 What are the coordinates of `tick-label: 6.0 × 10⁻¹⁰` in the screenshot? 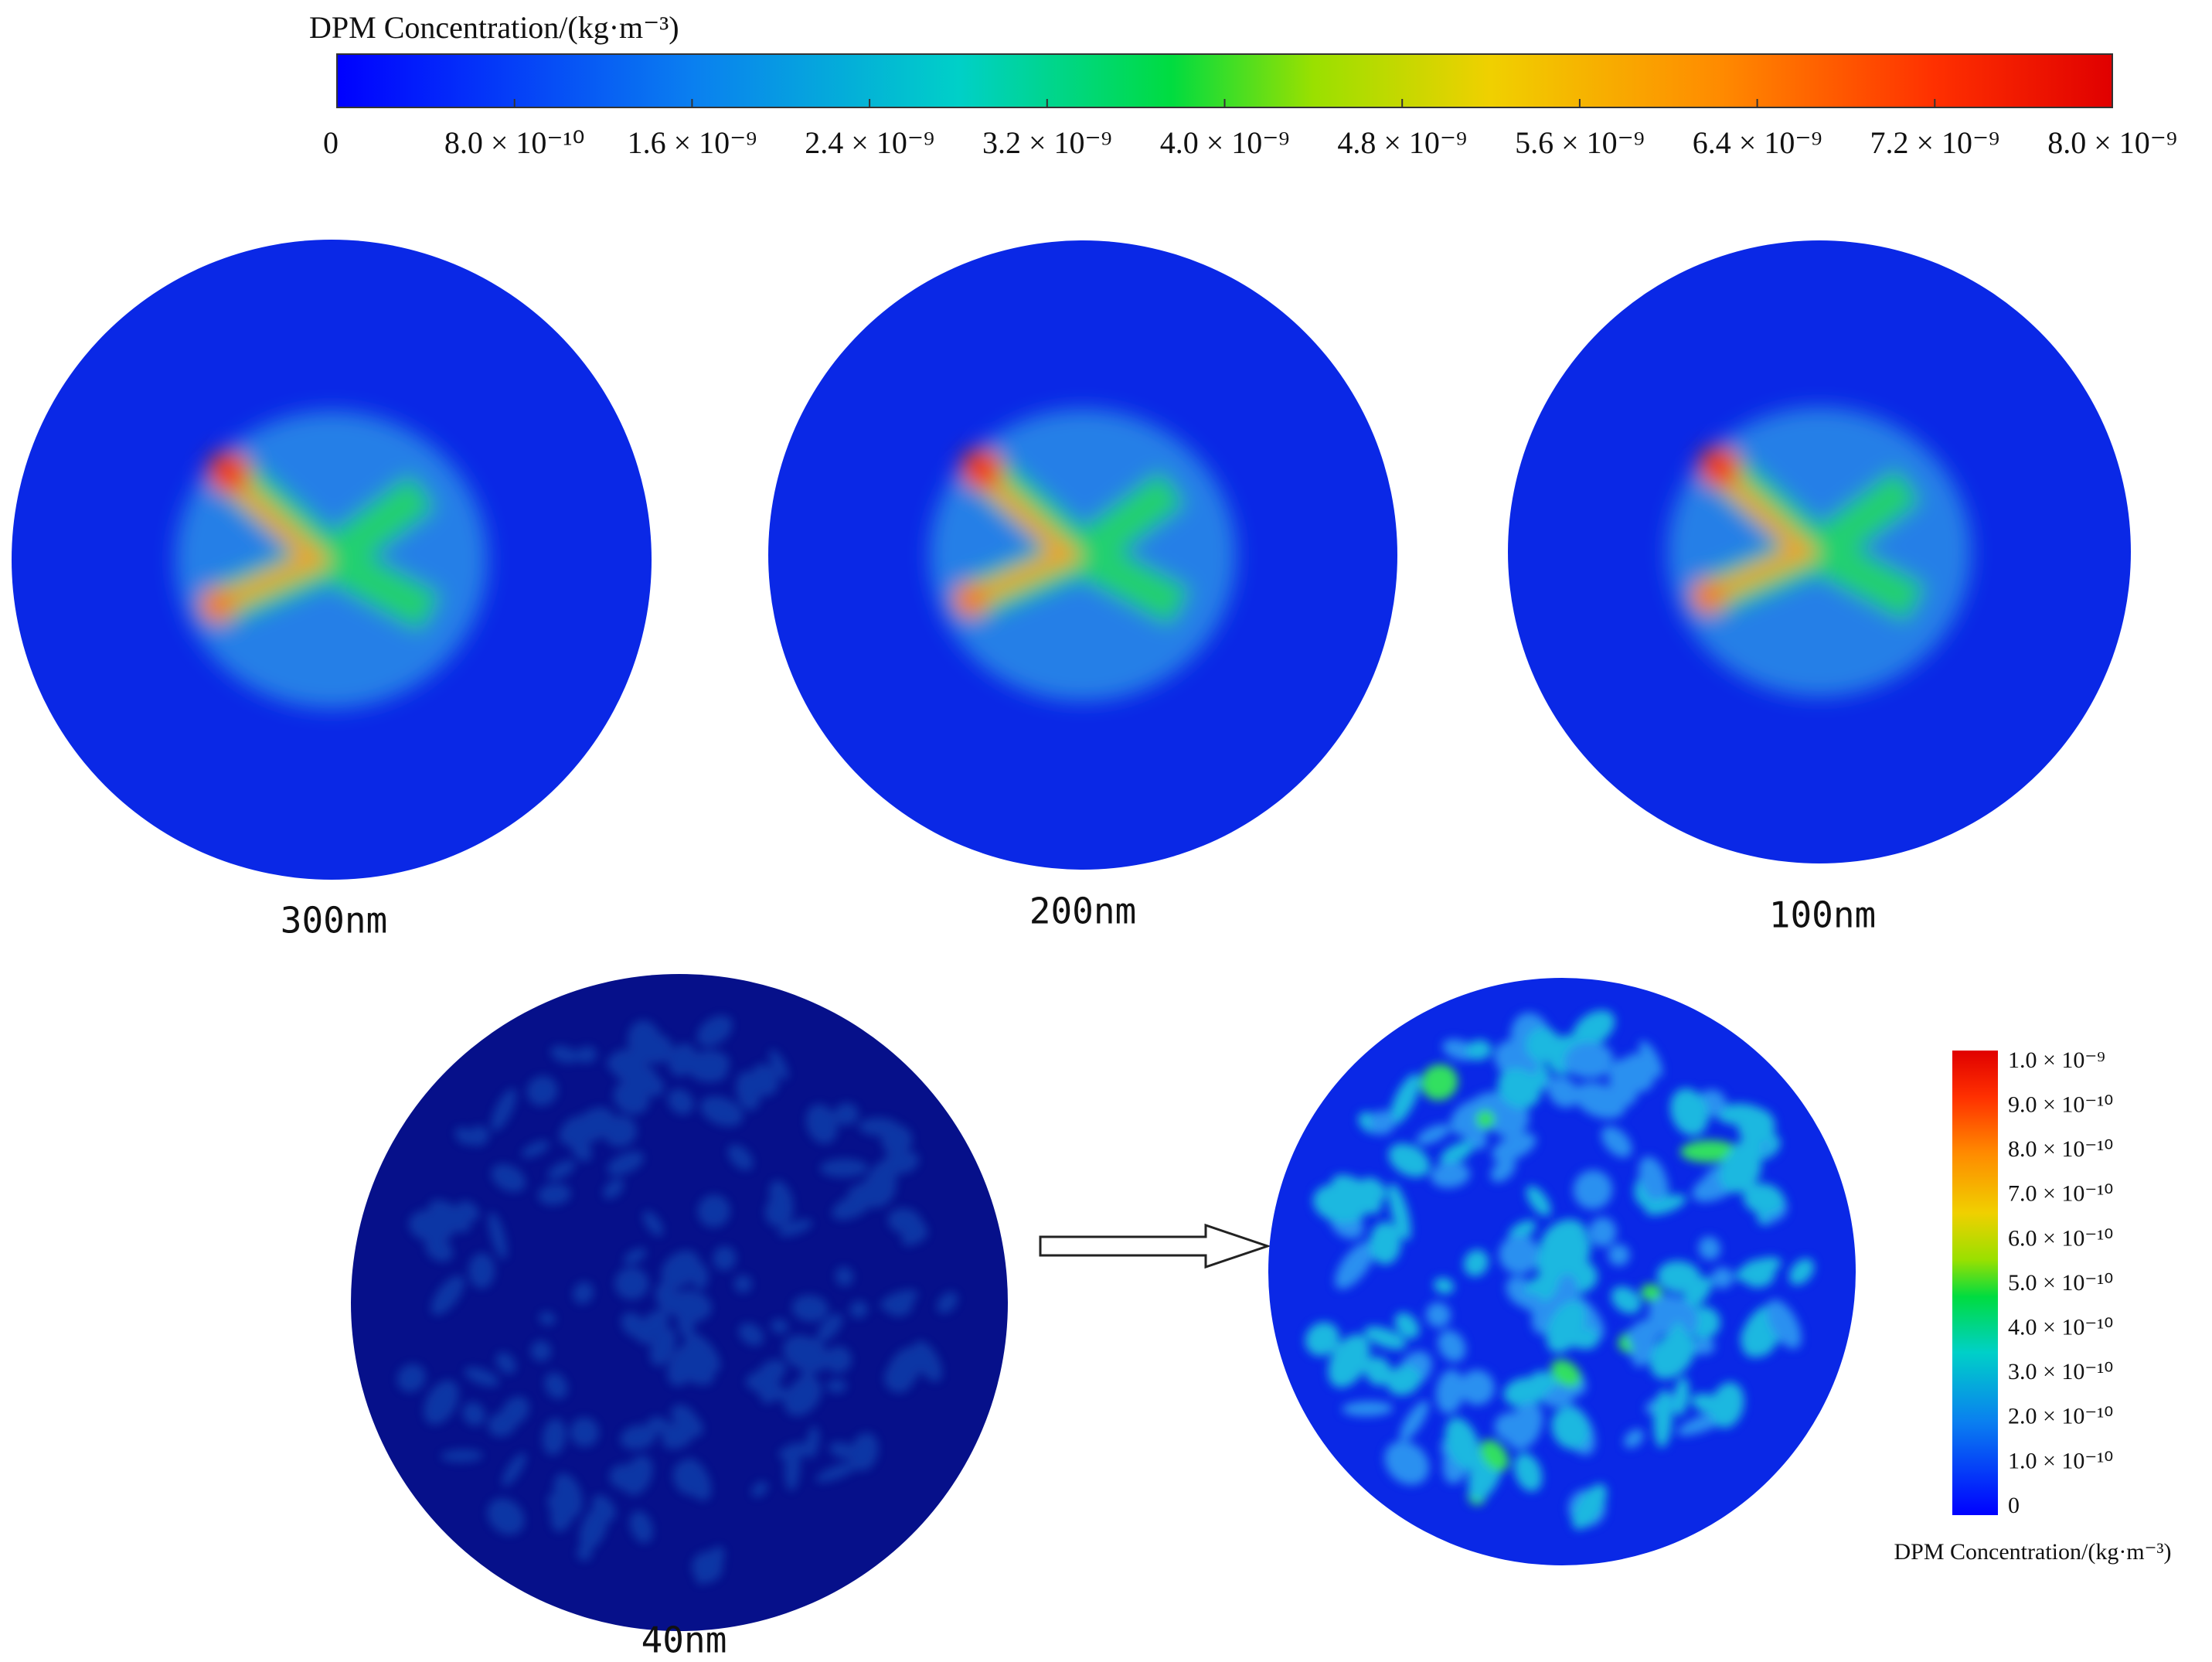 It's located at (2060, 1238).